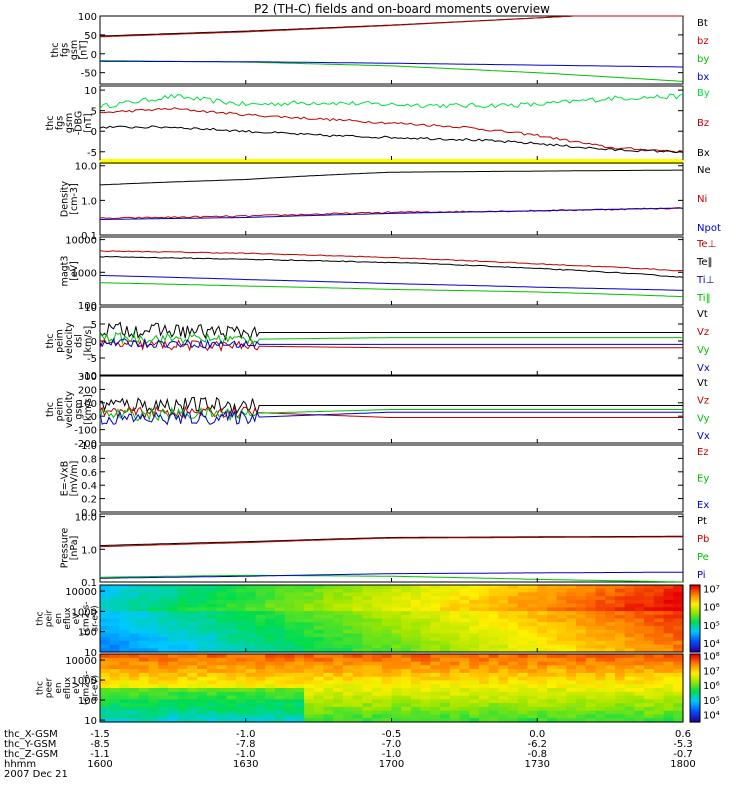  I want to click on y-tick-label: 0, so click(94, 342).